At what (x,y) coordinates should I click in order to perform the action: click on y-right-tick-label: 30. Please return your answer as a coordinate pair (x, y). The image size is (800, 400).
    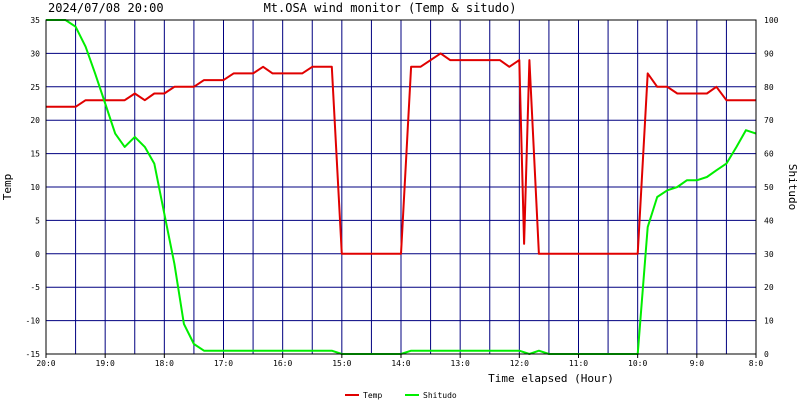
    Looking at the image, I should click on (769, 254).